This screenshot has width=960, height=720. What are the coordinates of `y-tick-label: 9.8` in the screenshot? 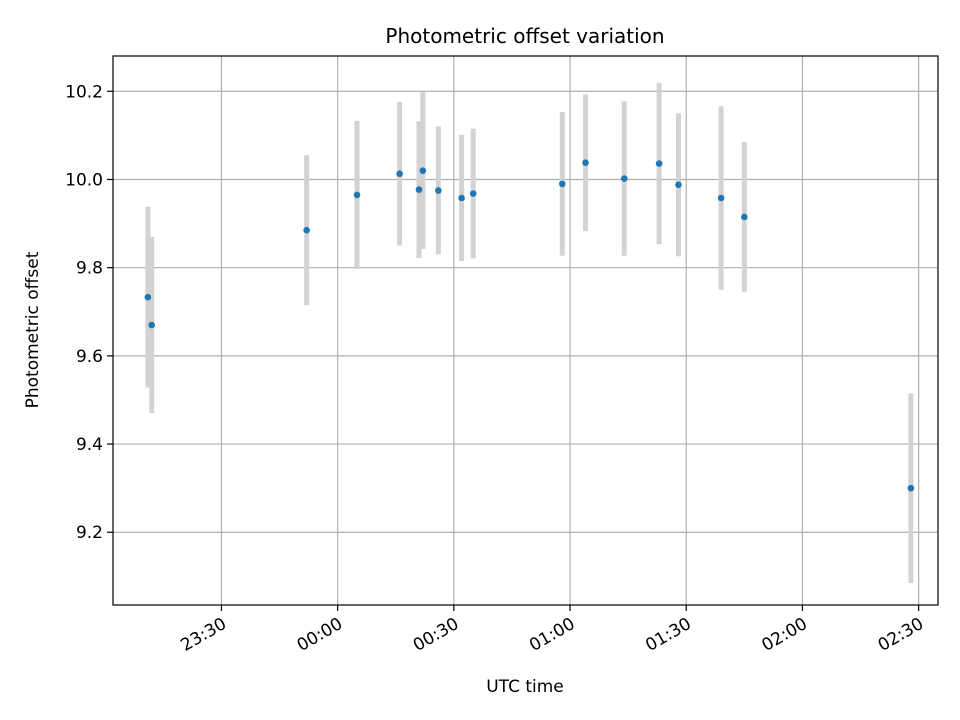 It's located at (89, 269).